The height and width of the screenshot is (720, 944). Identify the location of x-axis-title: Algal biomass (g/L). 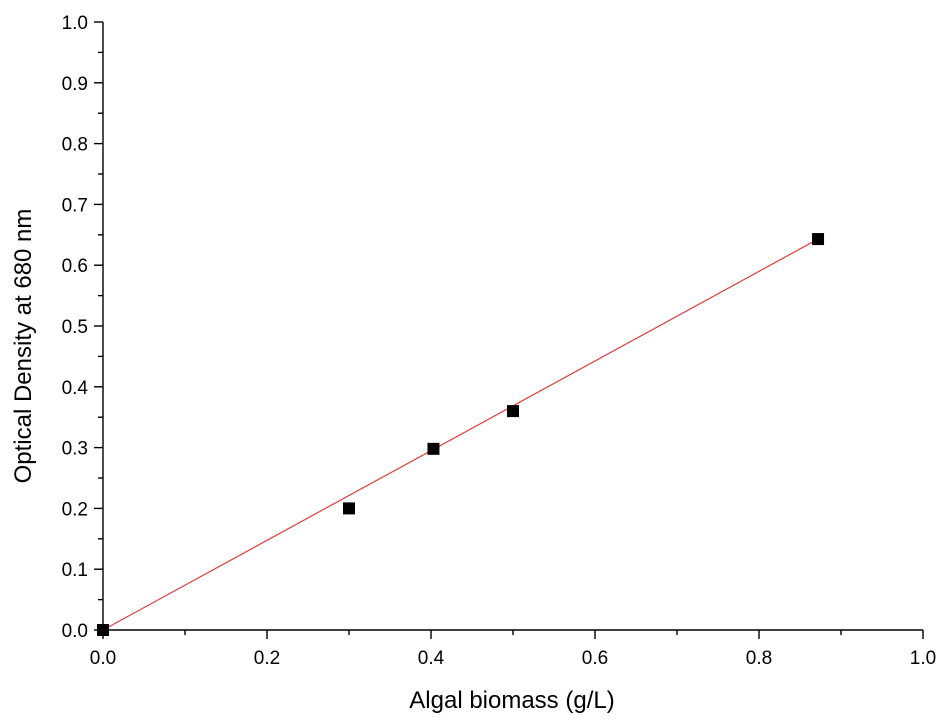
(511, 700).